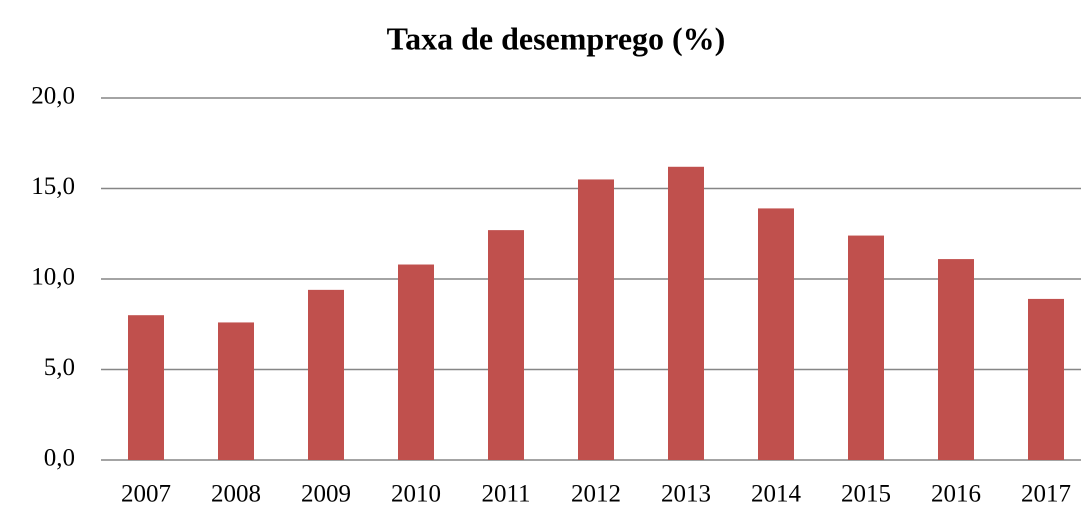  Describe the element at coordinates (956, 494) in the screenshot. I see `x-tick-label: 2016` at that location.